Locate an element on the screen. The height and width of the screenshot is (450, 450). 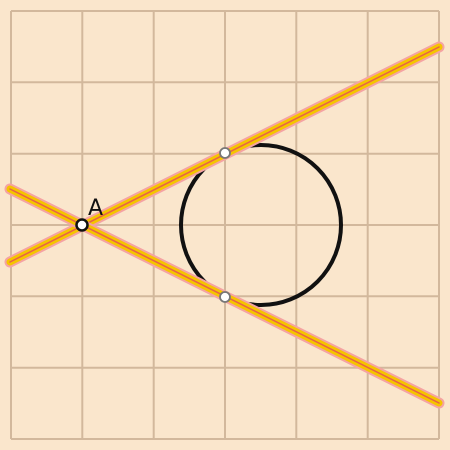
point-a-label: A is located at coordinates (95, 208).